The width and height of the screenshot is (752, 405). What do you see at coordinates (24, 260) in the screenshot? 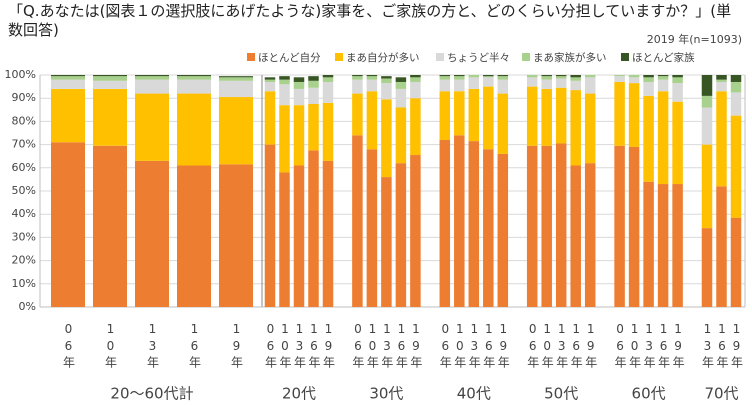
I see `y-tick-label: 20%` at bounding box center [24, 260].